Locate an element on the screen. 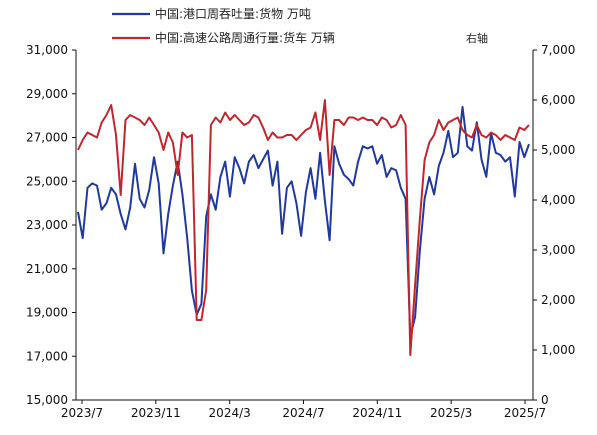 The height and width of the screenshot is (435, 597). left-tick-label: 15,000 is located at coordinates (47, 400).